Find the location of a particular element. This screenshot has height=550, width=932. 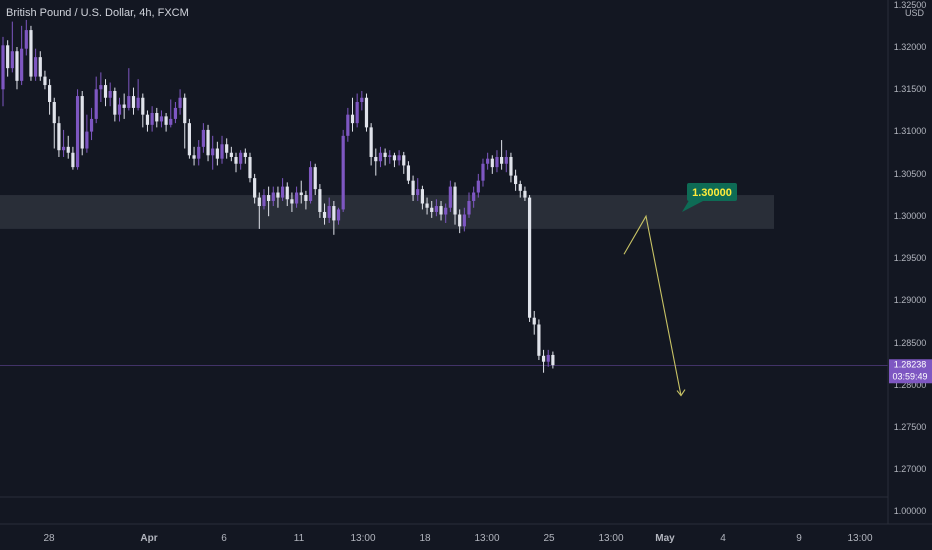

y-tick-label: 1.27000 is located at coordinates (910, 469).